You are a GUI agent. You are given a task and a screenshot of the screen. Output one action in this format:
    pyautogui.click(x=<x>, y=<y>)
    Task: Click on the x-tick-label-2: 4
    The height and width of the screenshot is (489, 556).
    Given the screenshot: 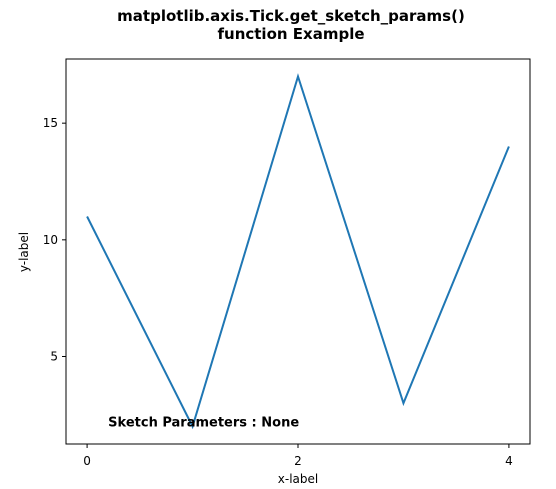 What is the action you would take?
    pyautogui.click(x=509, y=461)
    